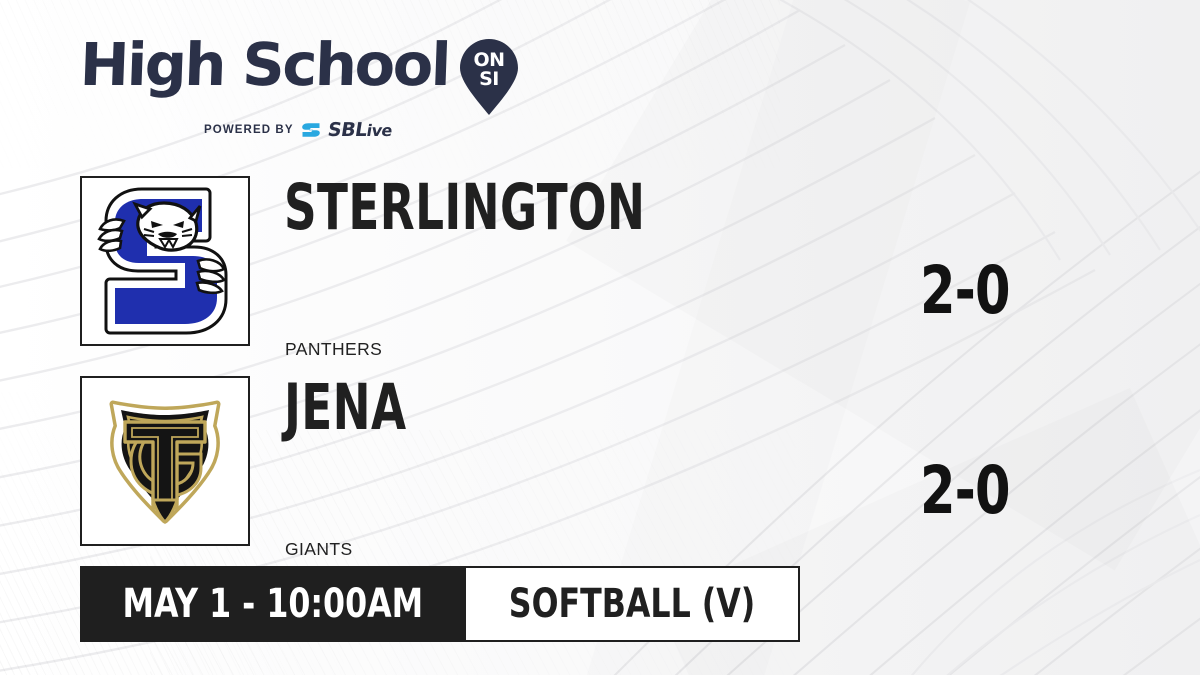 The height and width of the screenshot is (675, 1200). What do you see at coordinates (345, 407) in the screenshot?
I see `team-name-away: JENA` at bounding box center [345, 407].